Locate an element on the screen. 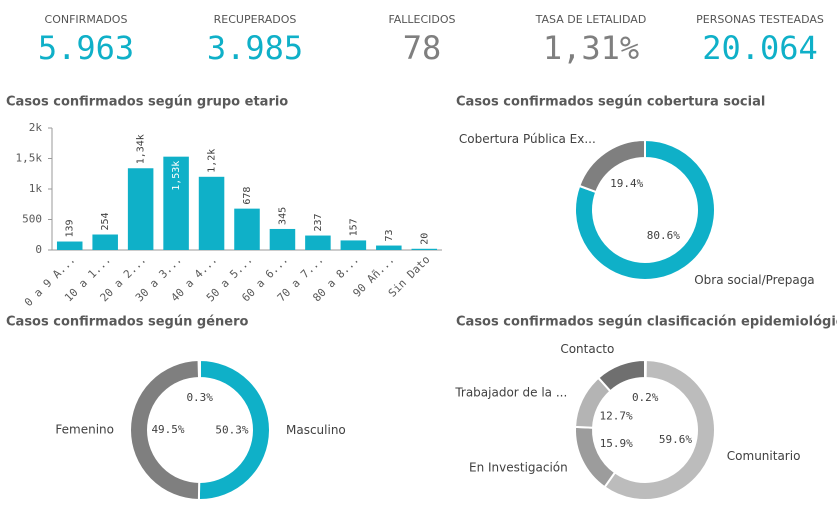  kpi-value: 3.985 is located at coordinates (255, 48).